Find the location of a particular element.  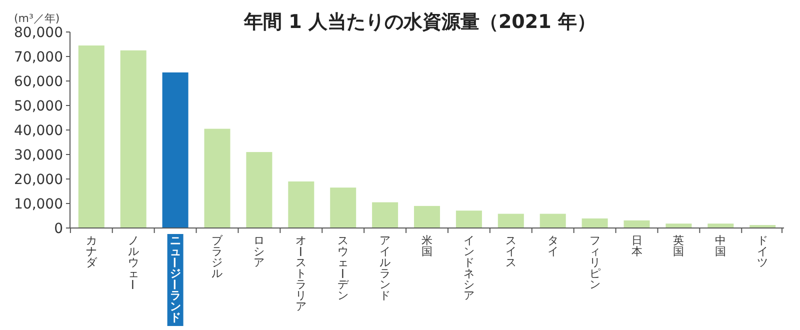

x-tick-label: ブラジル is located at coordinates (218, 257).